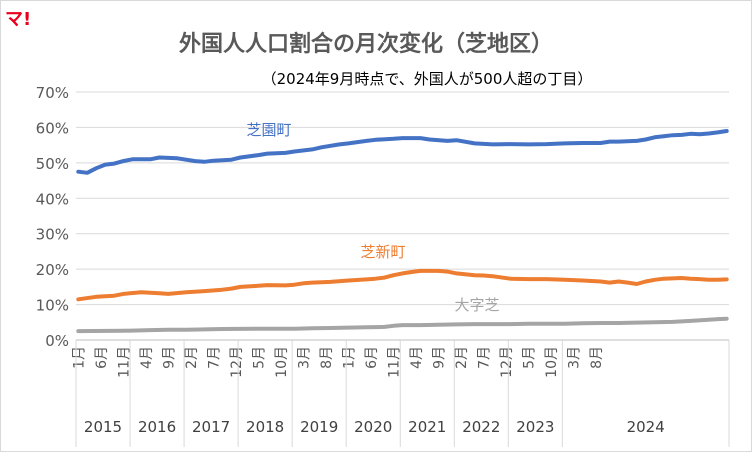 The width and height of the screenshot is (752, 455). I want to click on chart-title: 外国人人口割合の月次変化（芝地区）, so click(366, 44).